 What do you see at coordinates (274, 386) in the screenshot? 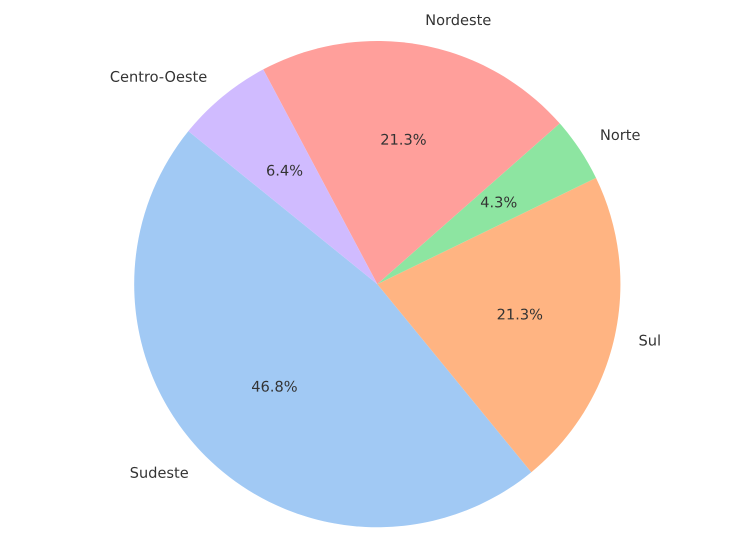
I see `data-label: 46.8%` at bounding box center [274, 386].